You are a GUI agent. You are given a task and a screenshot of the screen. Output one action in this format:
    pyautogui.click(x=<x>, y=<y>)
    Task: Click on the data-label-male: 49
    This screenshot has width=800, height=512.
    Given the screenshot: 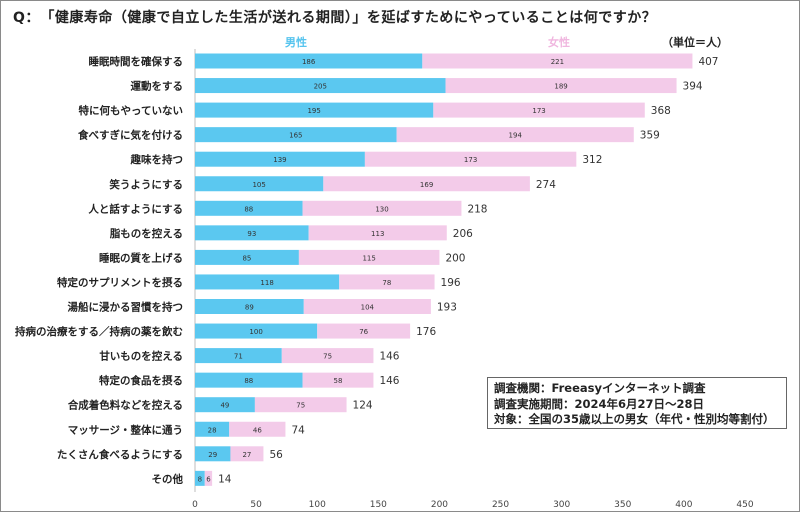 What is the action you would take?
    pyautogui.click(x=224, y=406)
    